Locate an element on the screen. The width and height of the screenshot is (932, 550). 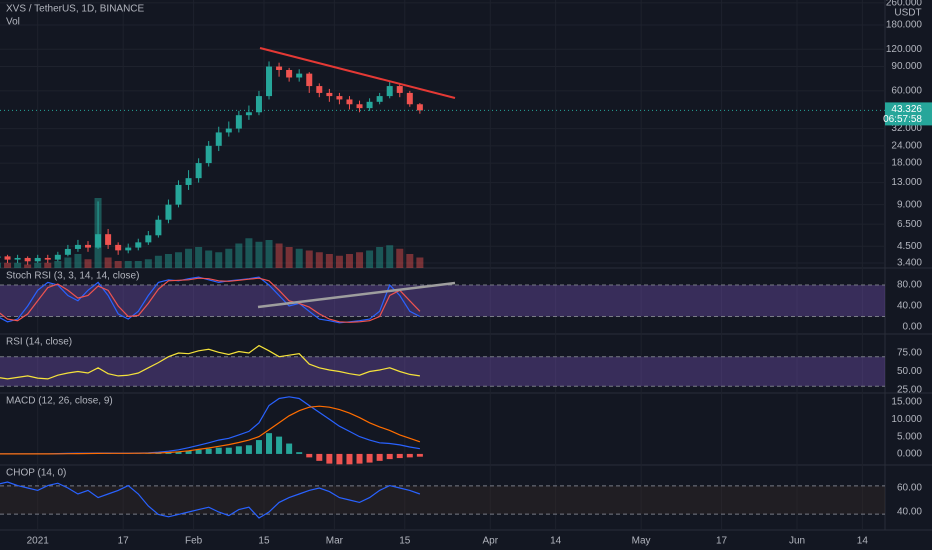
indicator-line is located at coordinates (210, 362).